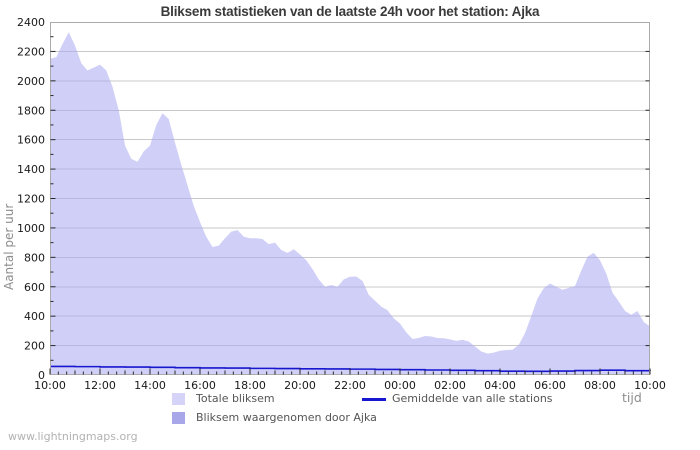 The height and width of the screenshot is (450, 700). What do you see at coordinates (178, 418) in the screenshot?
I see `legend-swatch-bliksem-ajka` at bounding box center [178, 418].